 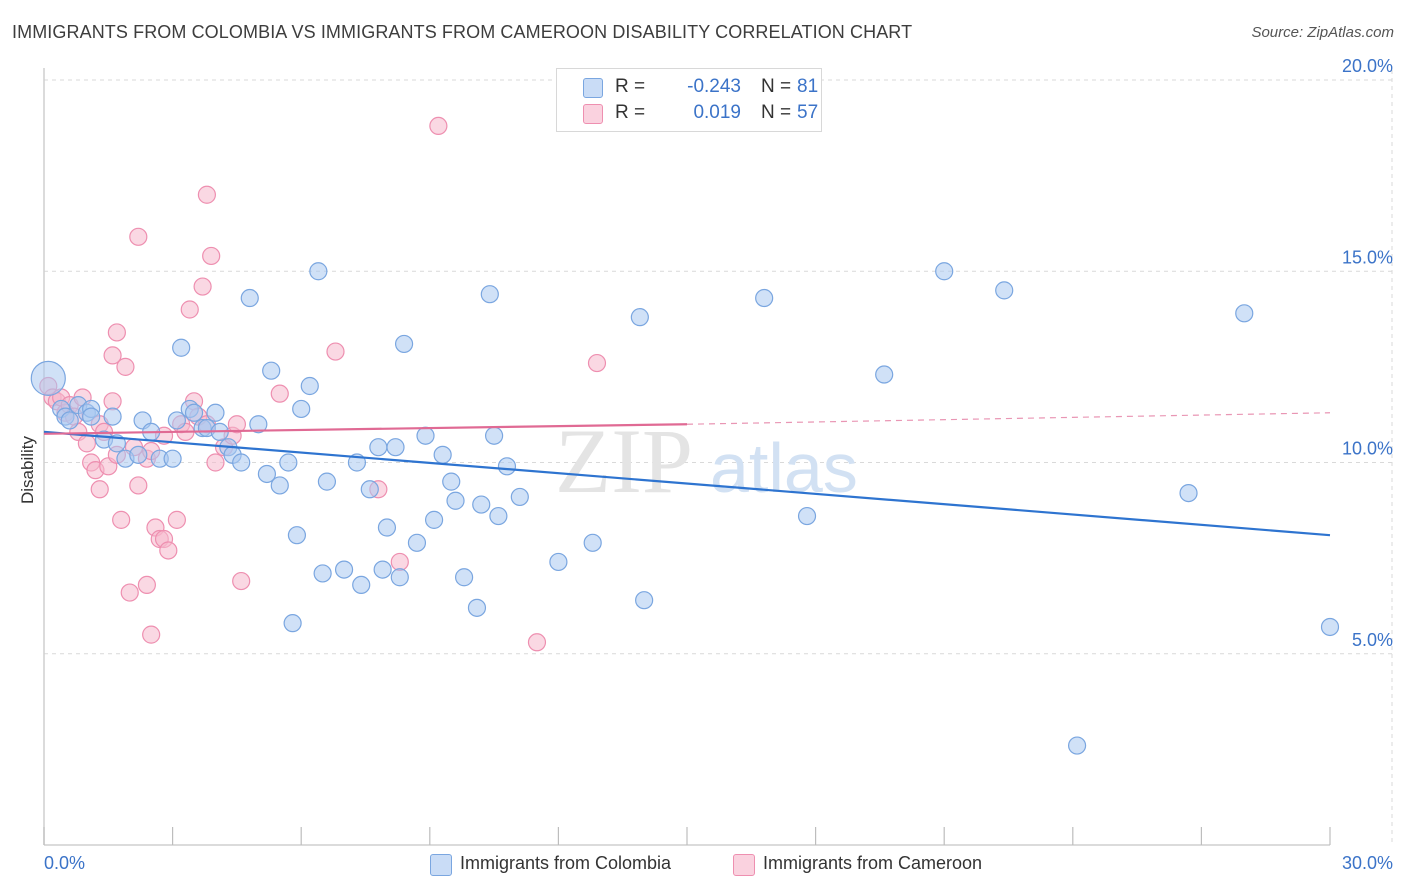 I want to click on colombia-legend-swatch, so click(x=441, y=865).